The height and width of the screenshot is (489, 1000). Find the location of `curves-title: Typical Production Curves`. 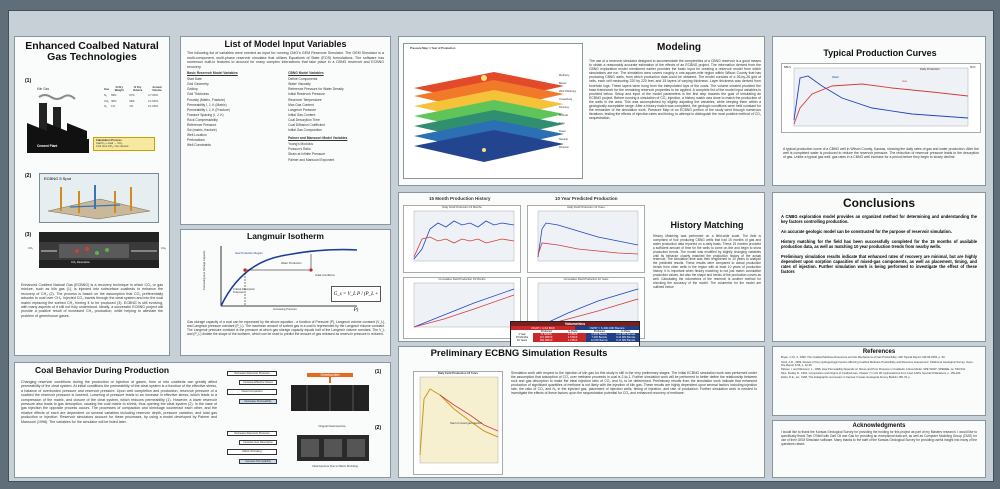

curves-title: Typical Production Curves is located at coordinates (880, 53).